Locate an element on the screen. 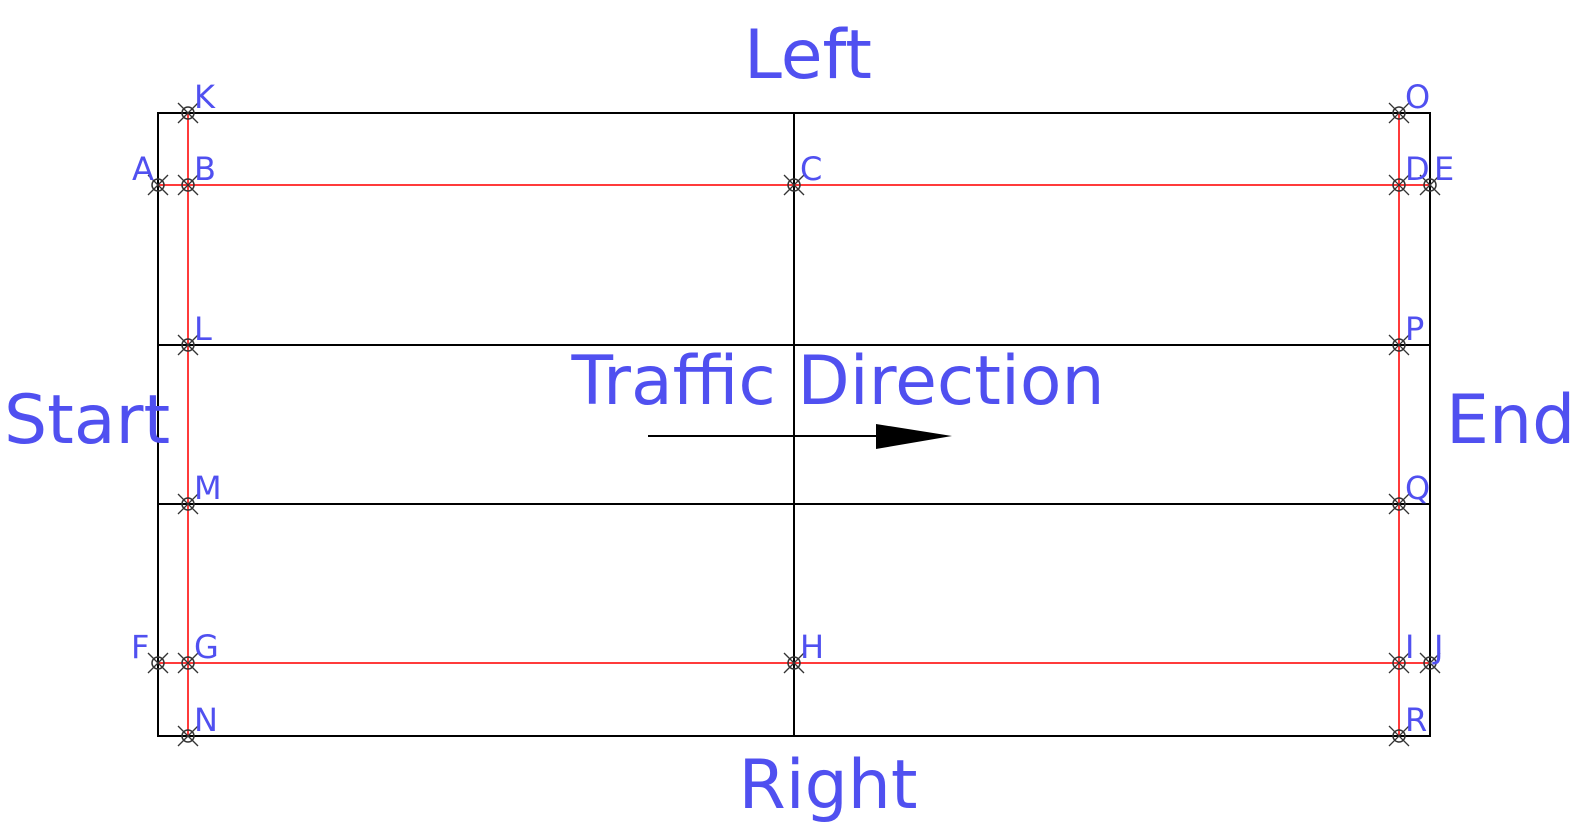  point-label-p: P is located at coordinates (1414, 329).